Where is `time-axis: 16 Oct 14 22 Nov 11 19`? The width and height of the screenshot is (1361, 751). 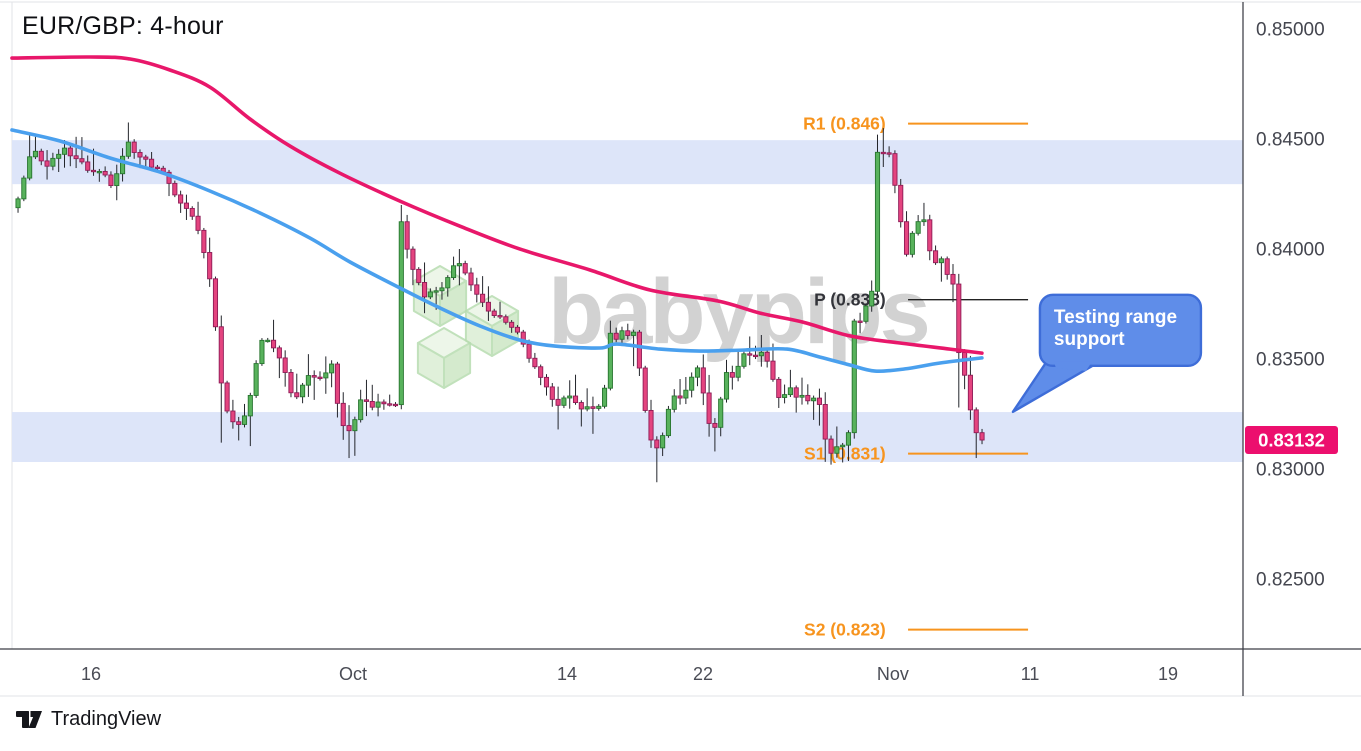 time-axis: 16 Oct 14 22 Nov 11 19 is located at coordinates (629, 674).